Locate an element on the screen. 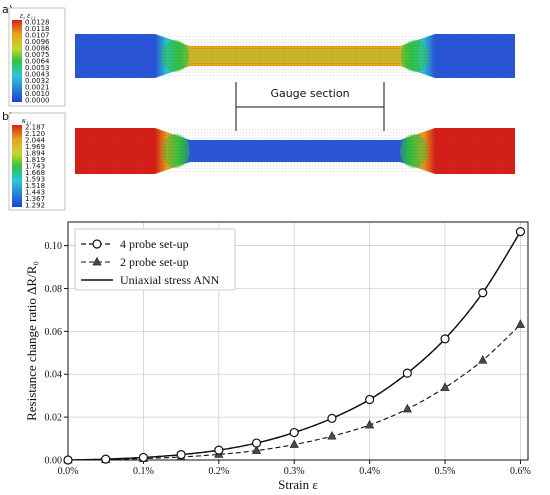 The width and height of the screenshot is (550, 495). colorbar-a-label: 0.0032 is located at coordinates (37, 81).